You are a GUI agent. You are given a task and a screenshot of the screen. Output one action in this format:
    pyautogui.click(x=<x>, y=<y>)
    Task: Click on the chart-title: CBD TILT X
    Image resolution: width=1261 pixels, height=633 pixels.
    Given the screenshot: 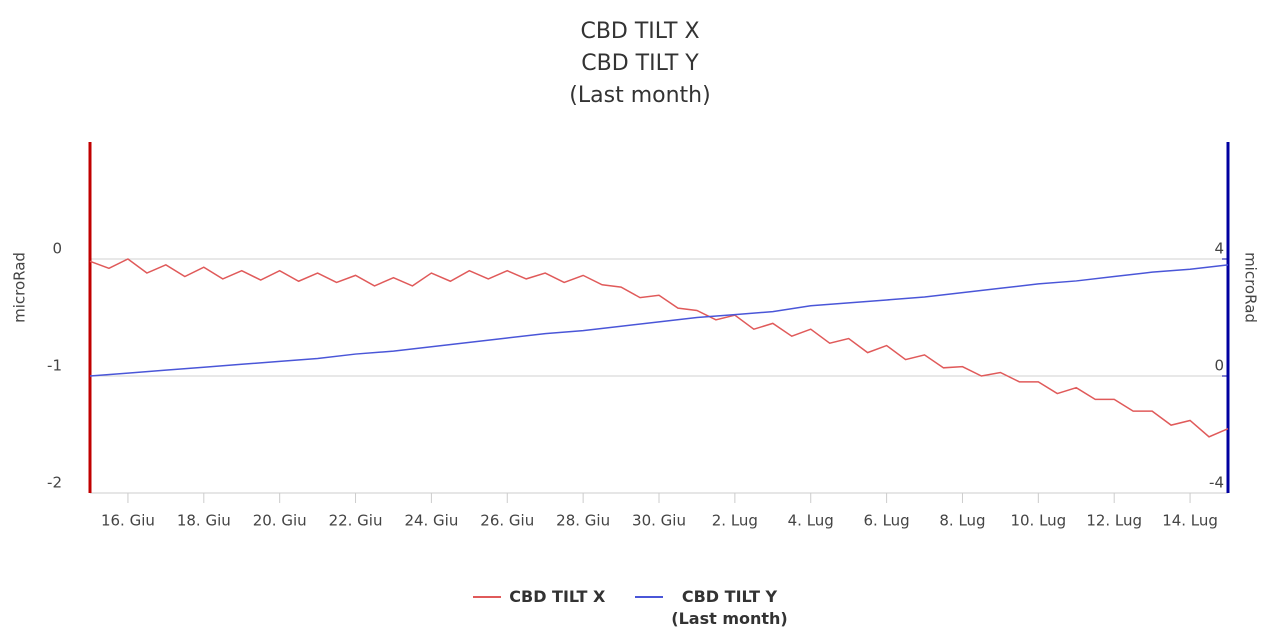 What is the action you would take?
    pyautogui.click(x=639, y=31)
    